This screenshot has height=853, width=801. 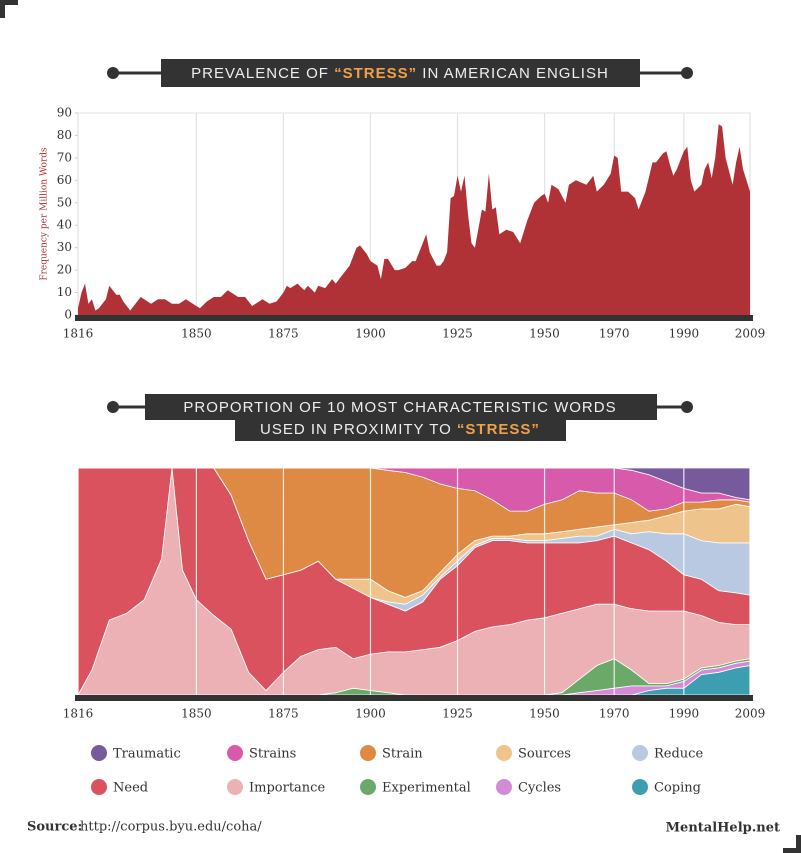 What do you see at coordinates (64, 135) in the screenshot?
I see `y-tick-label: 80` at bounding box center [64, 135].